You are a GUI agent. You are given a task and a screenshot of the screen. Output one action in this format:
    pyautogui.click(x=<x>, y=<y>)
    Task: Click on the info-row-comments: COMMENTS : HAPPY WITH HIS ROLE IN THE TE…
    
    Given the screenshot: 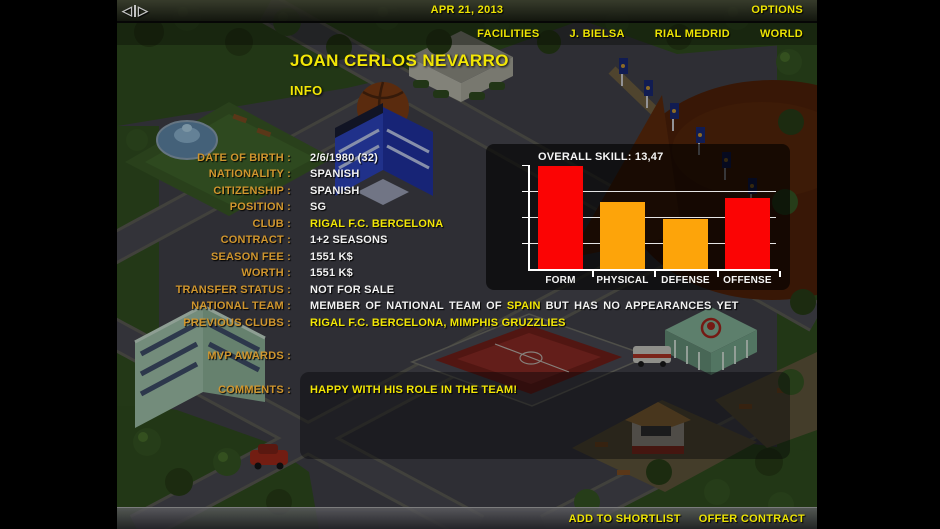 What is the action you would take?
    pyautogui.click(x=464, y=390)
    